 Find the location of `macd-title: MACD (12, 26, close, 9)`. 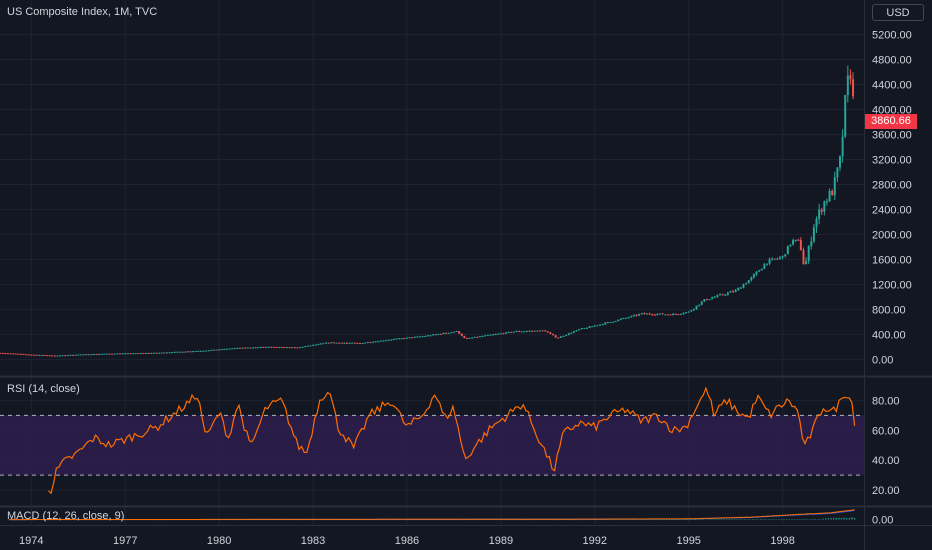

macd-title: MACD (12, 26, close, 9) is located at coordinates (66, 516).